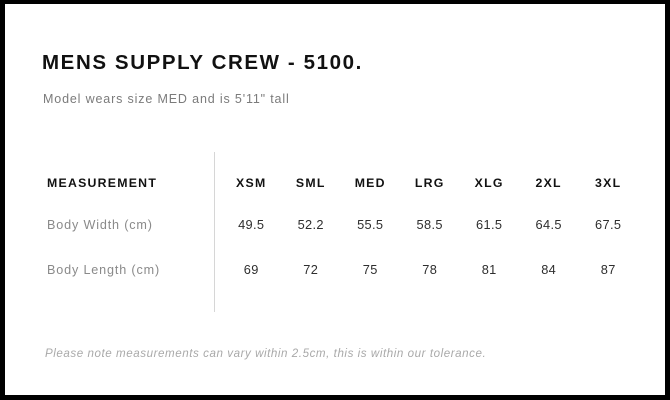  What do you see at coordinates (489, 224) in the screenshot?
I see `cell-body-width-xlg: 61.5` at bounding box center [489, 224].